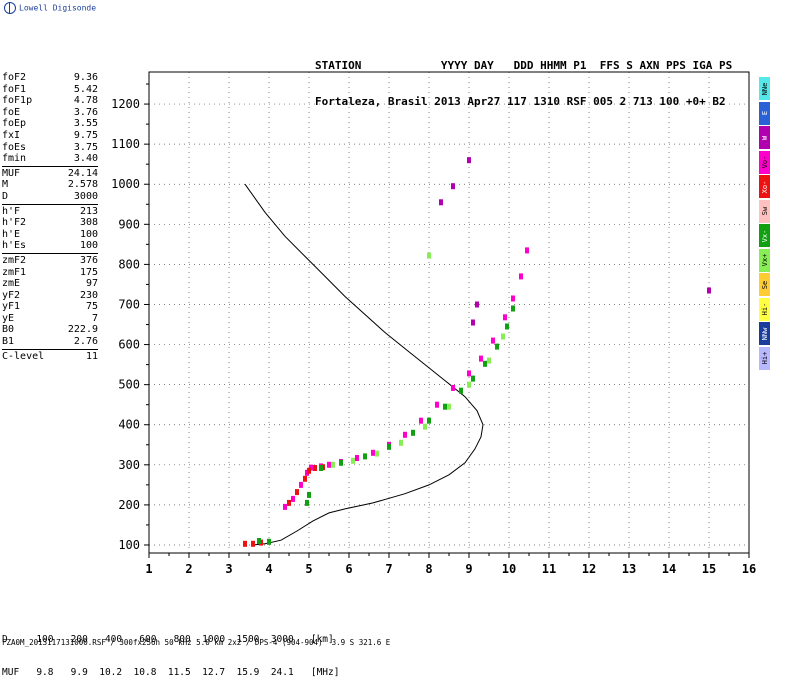 The image size is (800, 689). Describe the element at coordinates (88, 295) in the screenshot. I see `param-value: 230` at that location.